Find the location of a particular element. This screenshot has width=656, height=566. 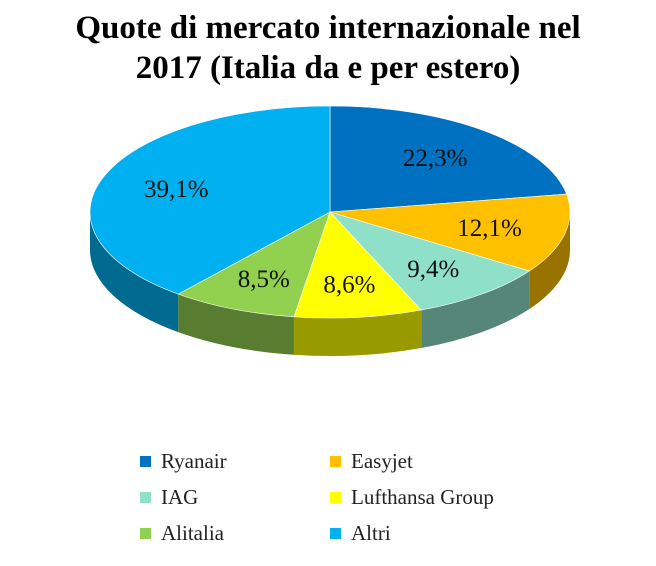

pie-slice-alitalia is located at coordinates (254, 264).